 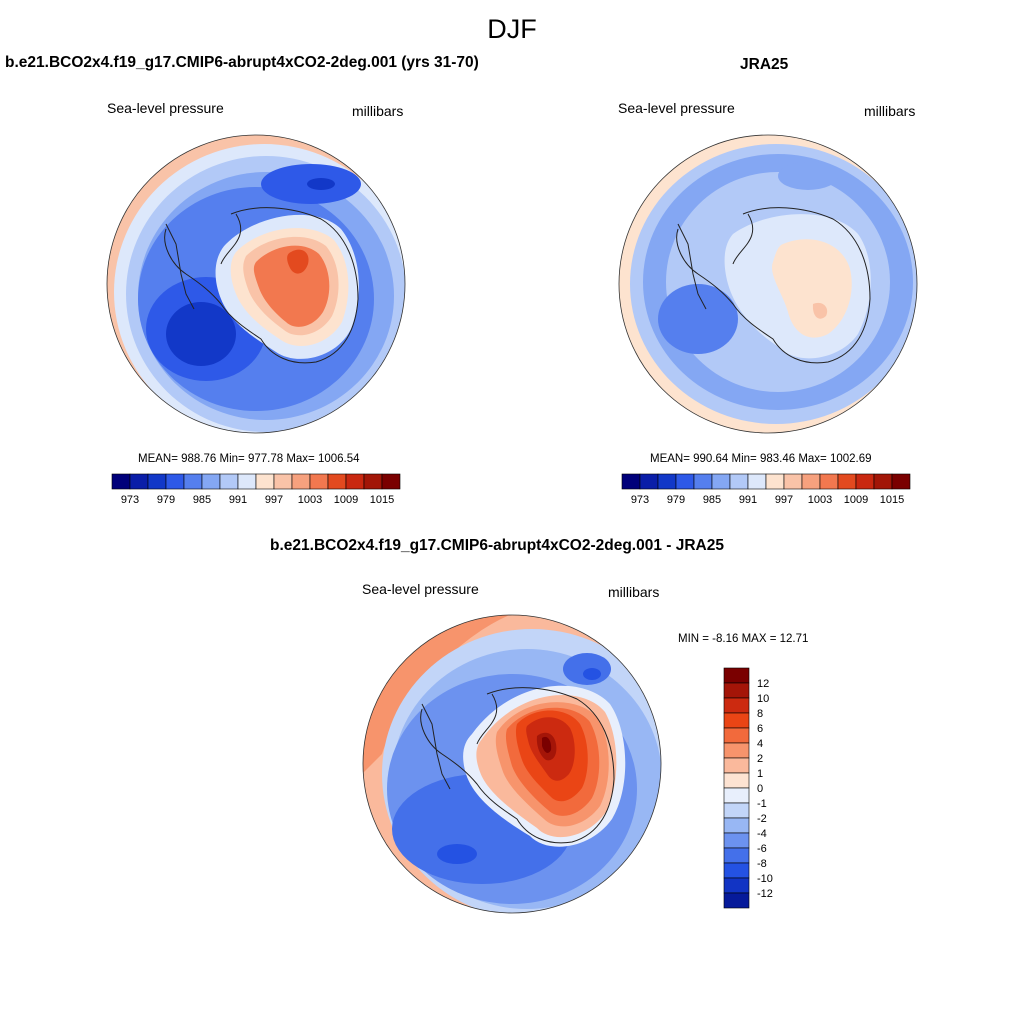 What do you see at coordinates (784, 500) in the screenshot?
I see `obs-colorbar-tick-label: 997` at bounding box center [784, 500].